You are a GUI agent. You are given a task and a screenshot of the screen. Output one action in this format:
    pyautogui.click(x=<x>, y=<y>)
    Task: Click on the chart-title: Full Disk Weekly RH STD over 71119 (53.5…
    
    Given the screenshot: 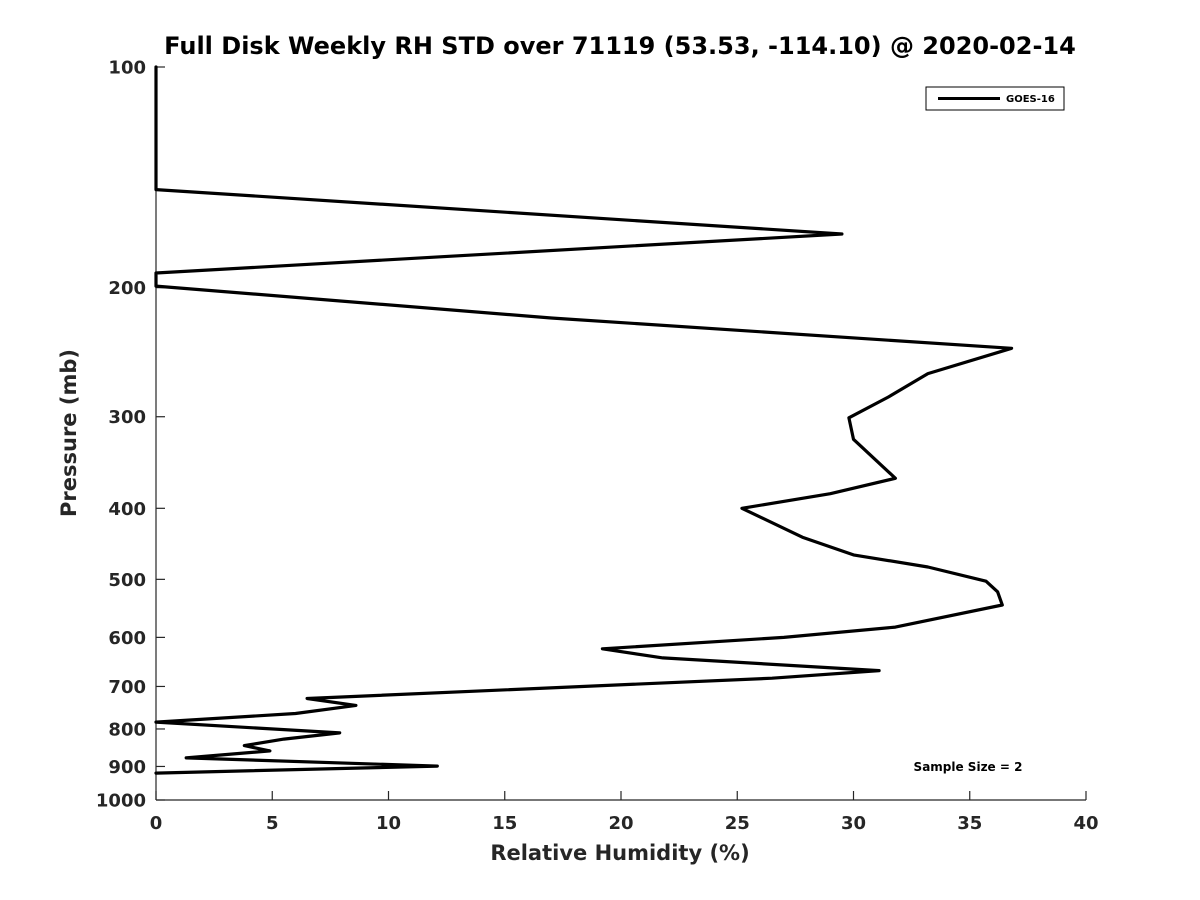 What is the action you would take?
    pyautogui.click(x=620, y=46)
    